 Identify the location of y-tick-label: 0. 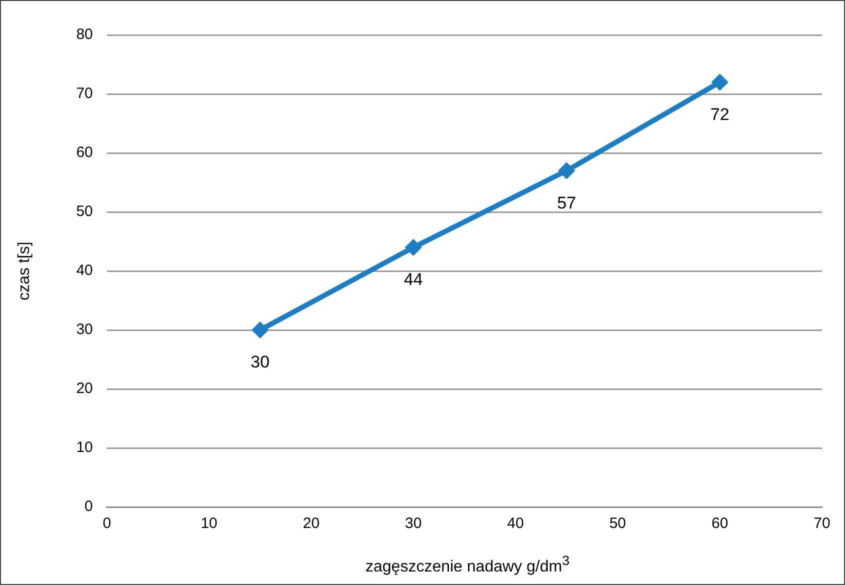
(88, 507).